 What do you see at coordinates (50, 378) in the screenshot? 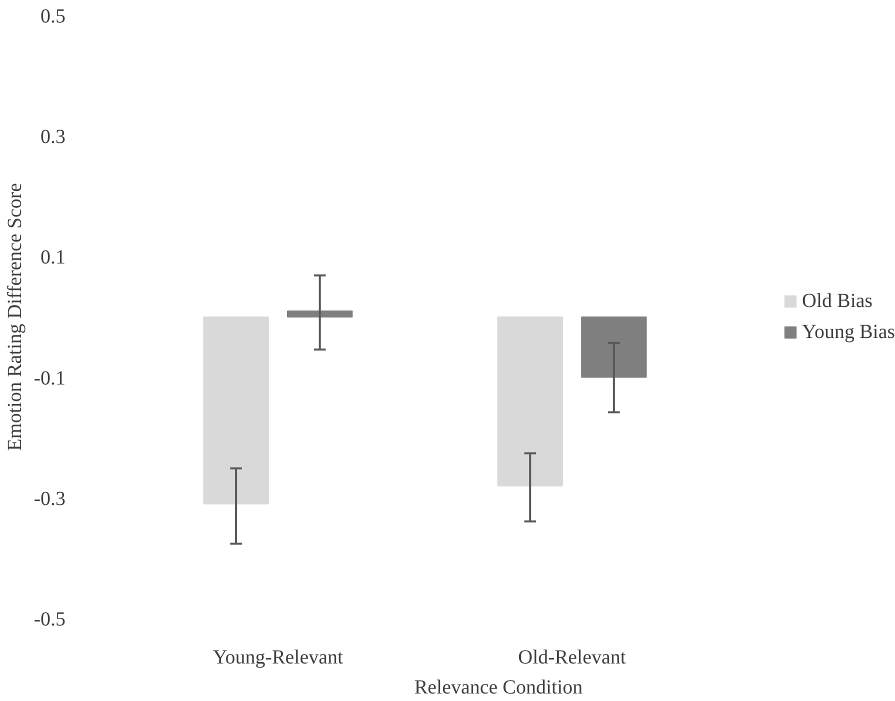
I see `y-tick-label: -0.1` at bounding box center [50, 378].